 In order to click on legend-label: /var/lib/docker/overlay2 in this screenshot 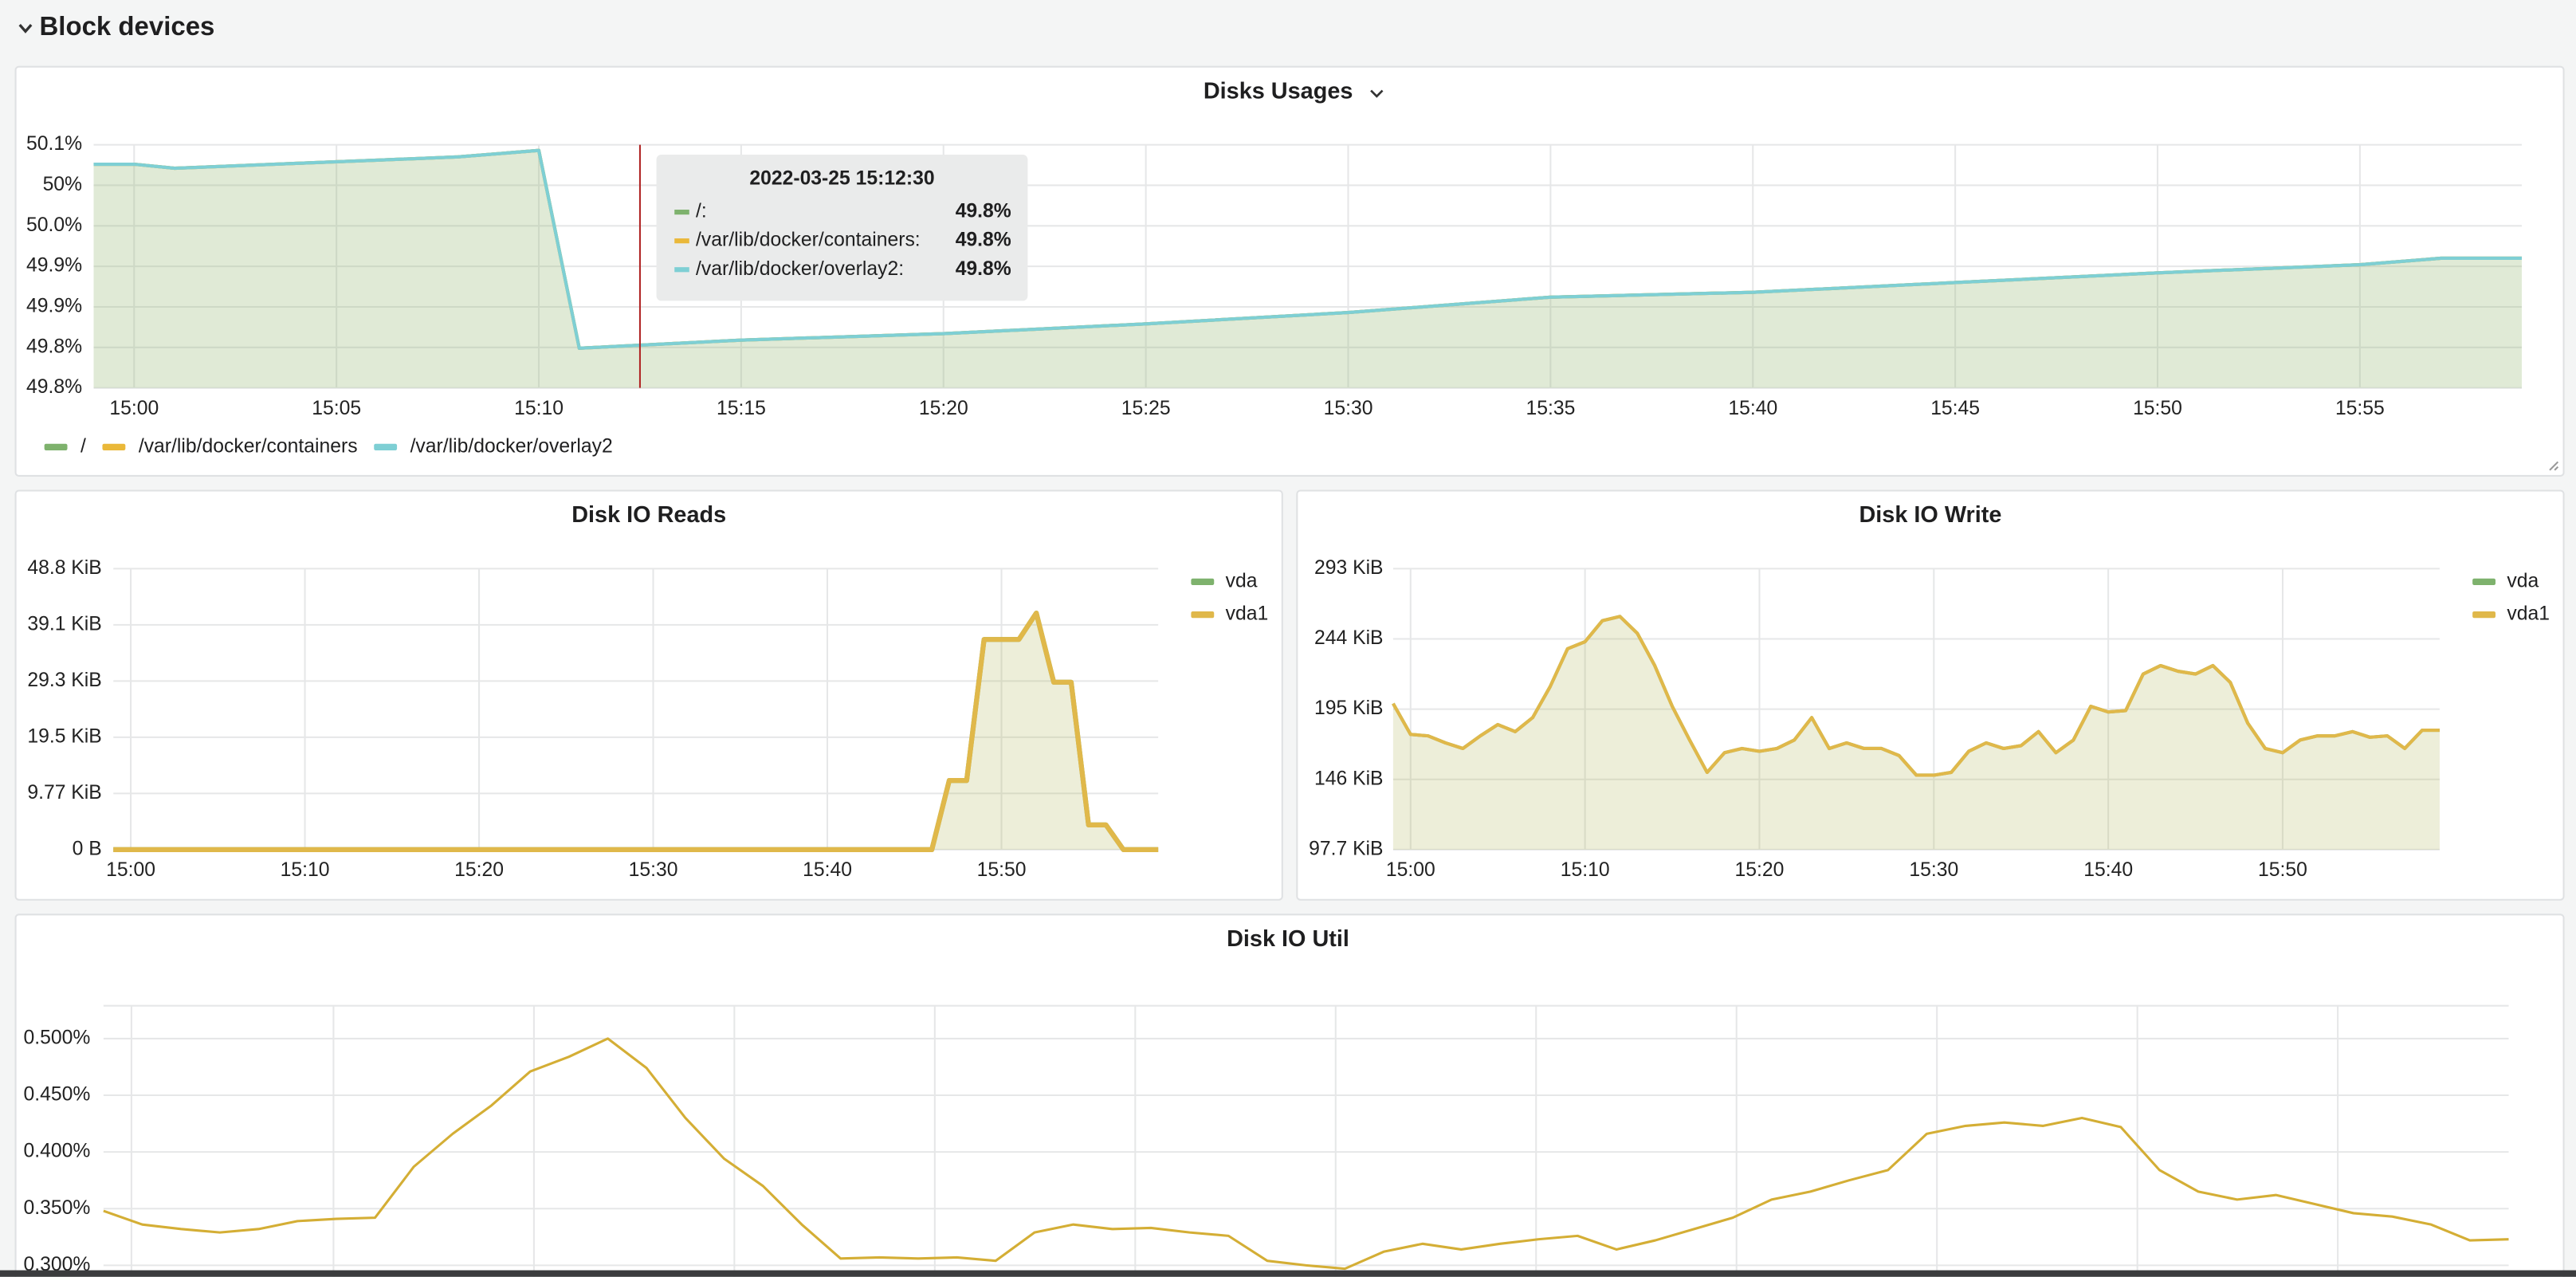, I will do `click(512, 446)`.